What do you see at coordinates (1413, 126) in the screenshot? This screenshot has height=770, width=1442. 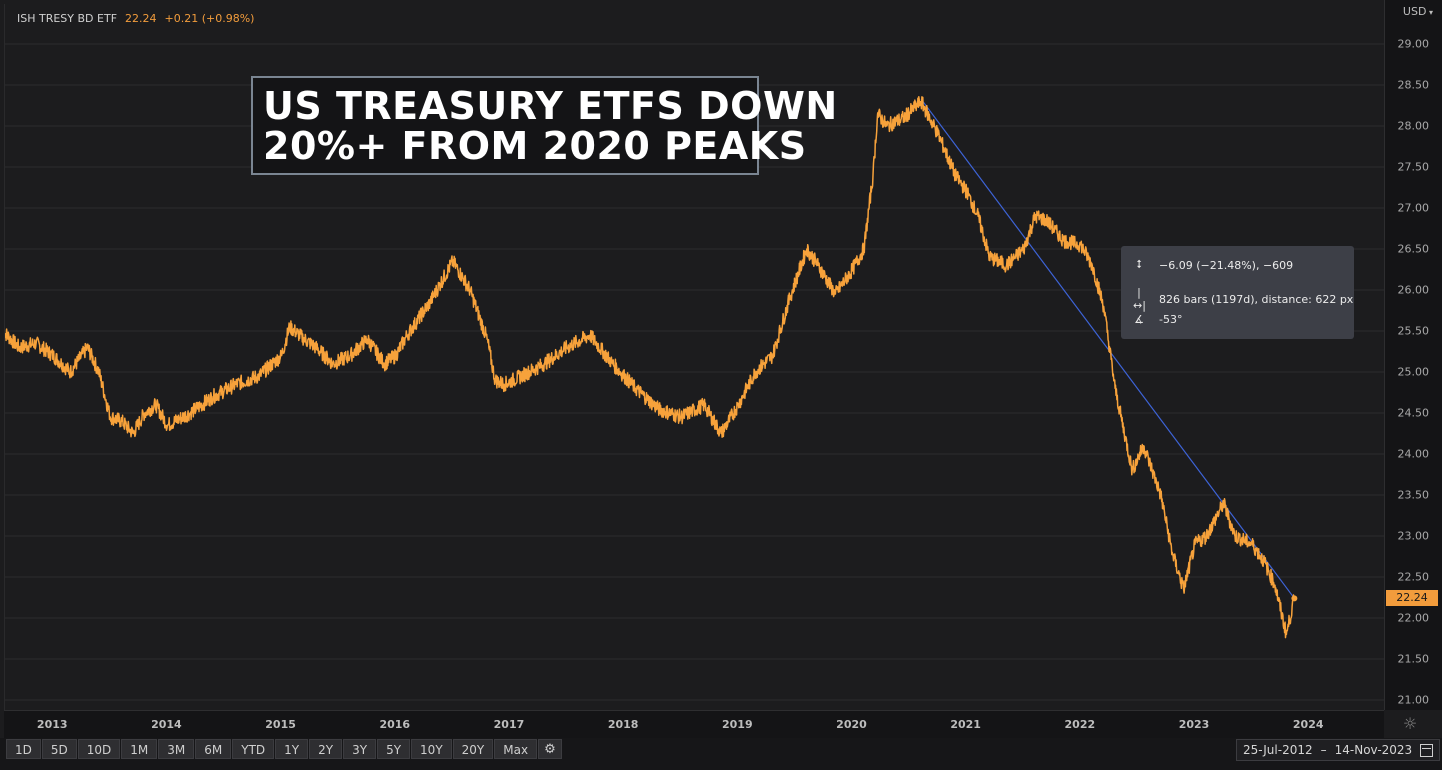 I see `price-tick-label: 28.00` at bounding box center [1413, 126].